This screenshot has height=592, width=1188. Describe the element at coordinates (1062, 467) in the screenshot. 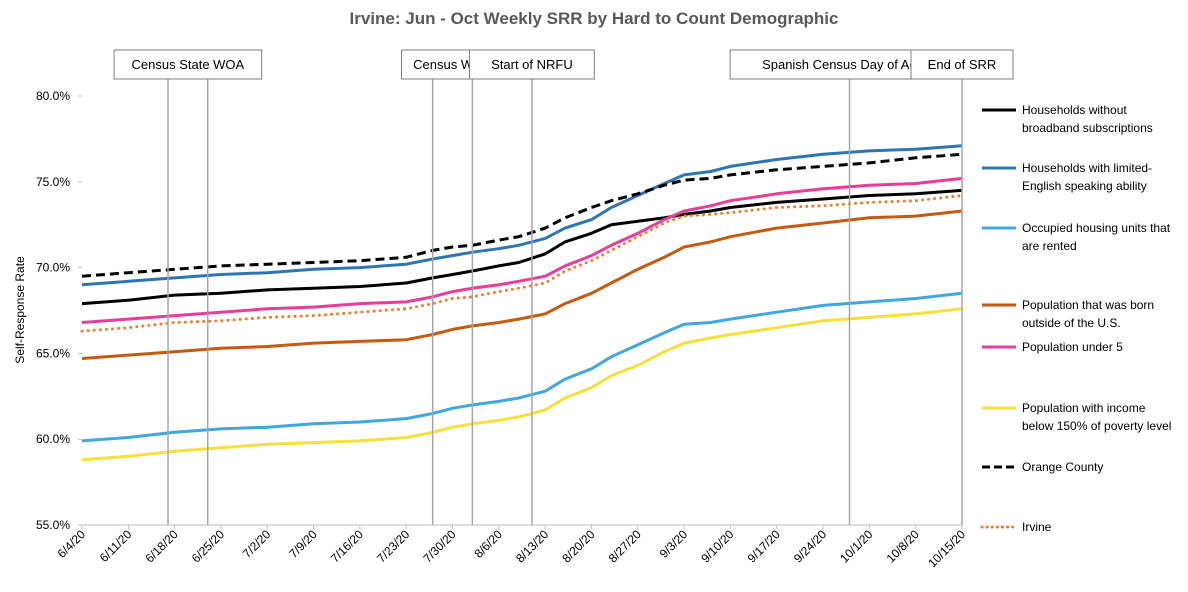

I see `legend-label: Orange County` at that location.